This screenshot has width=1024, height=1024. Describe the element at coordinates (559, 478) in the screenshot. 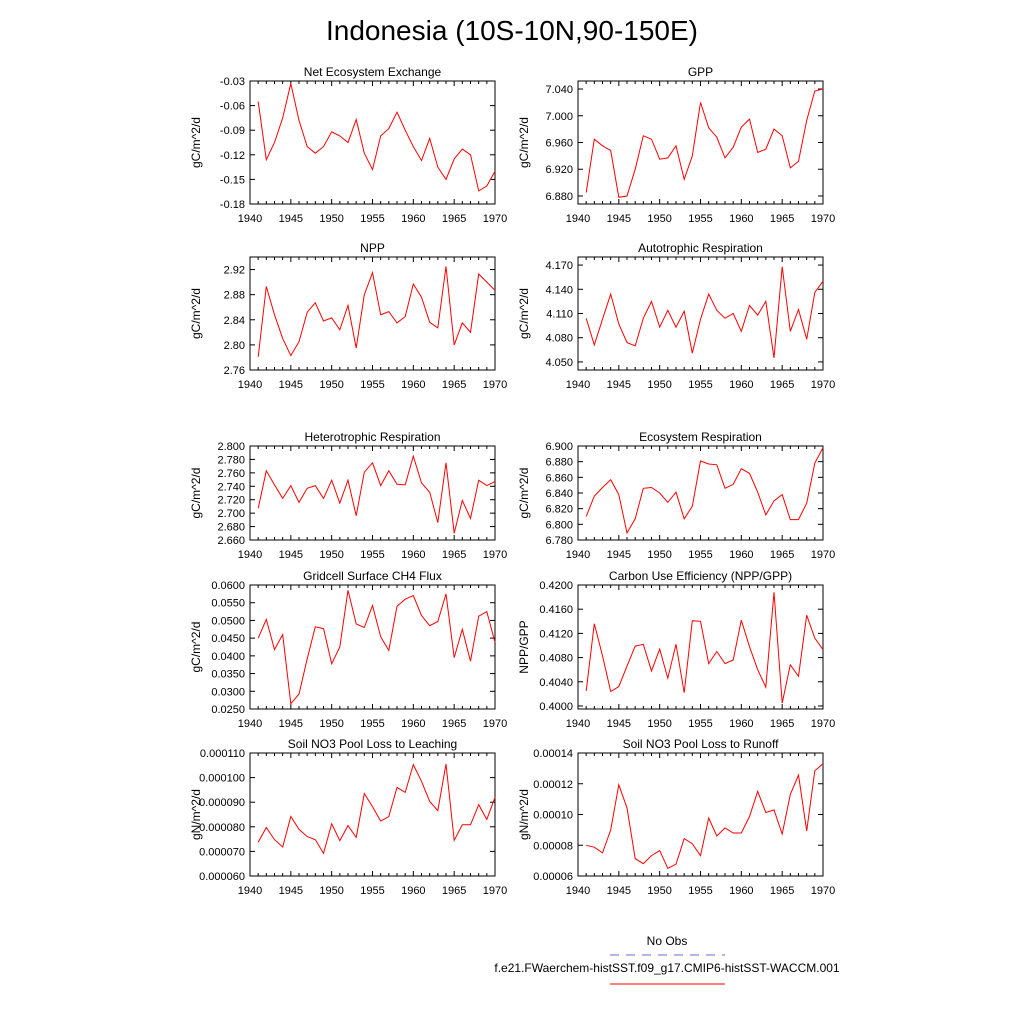

I see `y-tick-label: 6.860` at that location.